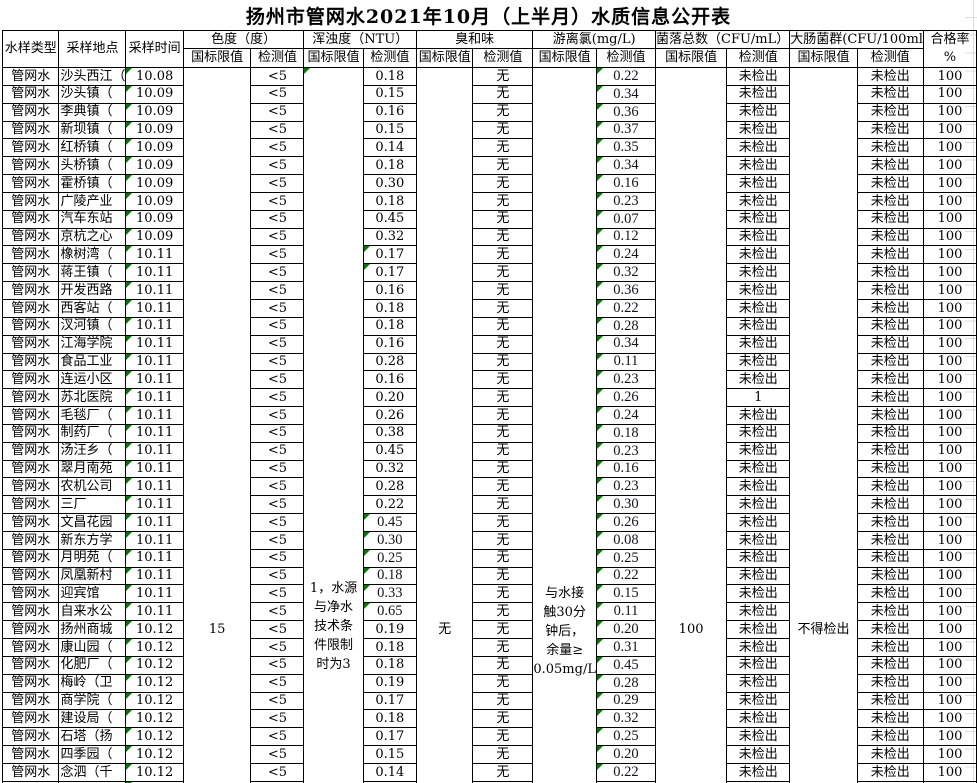 This screenshot has height=783, width=977. Describe the element at coordinates (390, 433) in the screenshot. I see `cell-turbidity-detect: 0.38` at that location.